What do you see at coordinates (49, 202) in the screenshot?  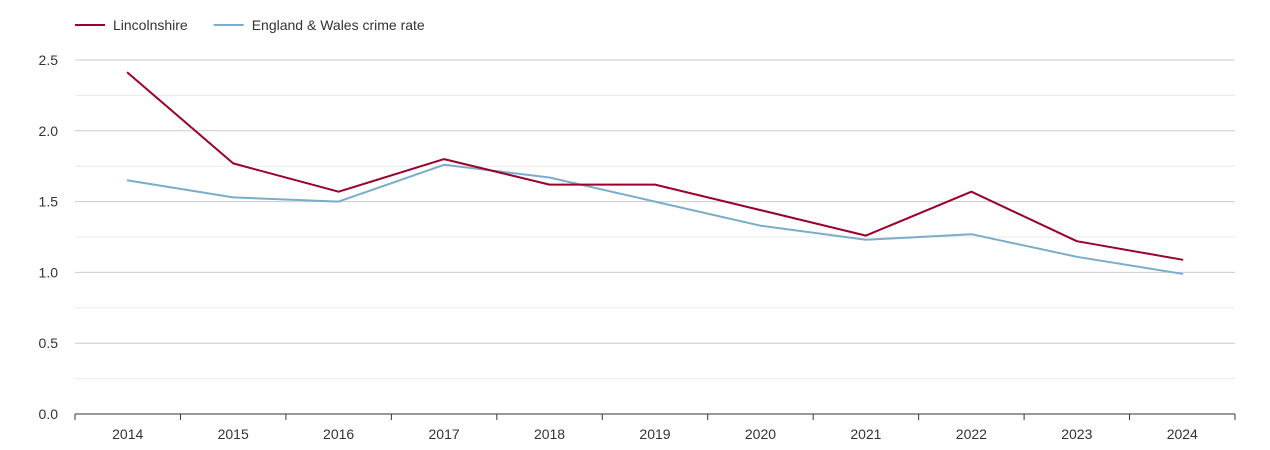 I see `y-tick-label: 1.5` at bounding box center [49, 202].